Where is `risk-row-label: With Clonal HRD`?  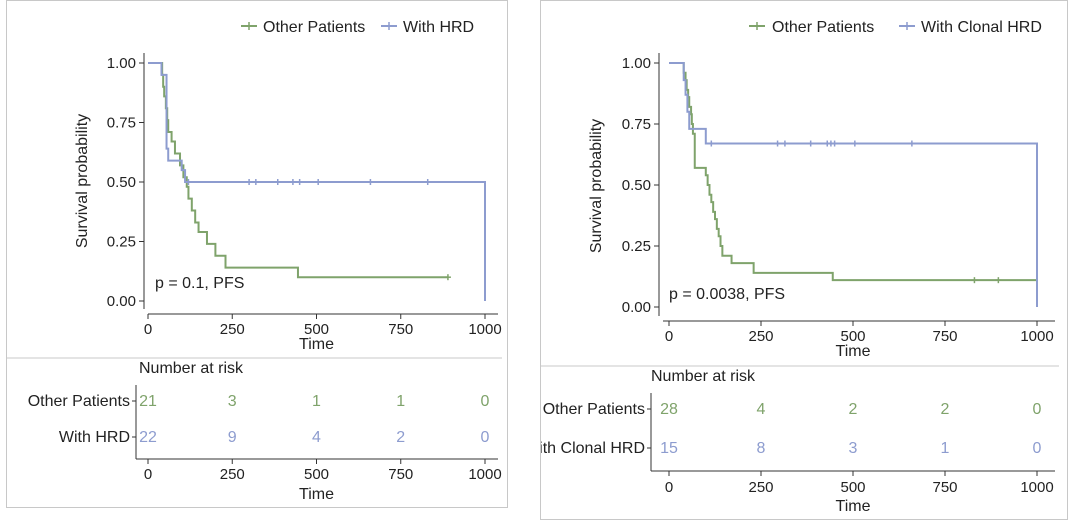
risk-row-label: With Clonal HRD is located at coordinates (593, 448).